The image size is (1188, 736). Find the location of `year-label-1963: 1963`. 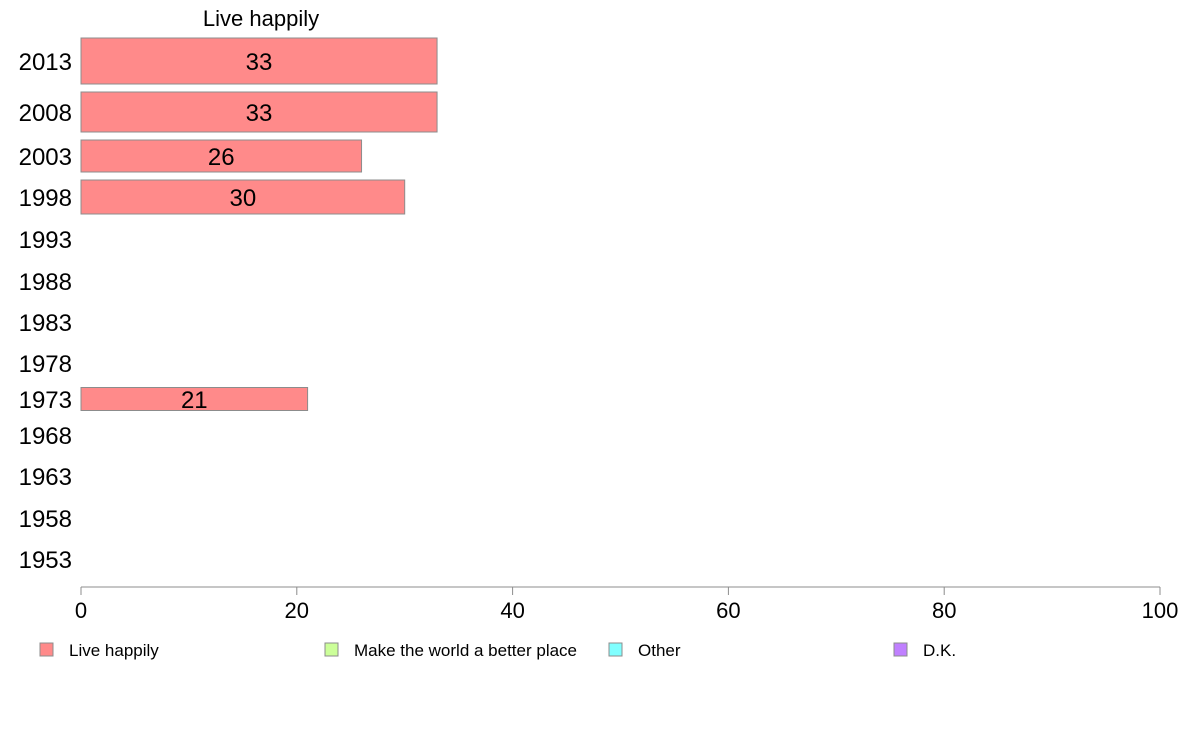

year-label-1963: 1963 is located at coordinates (45, 477).